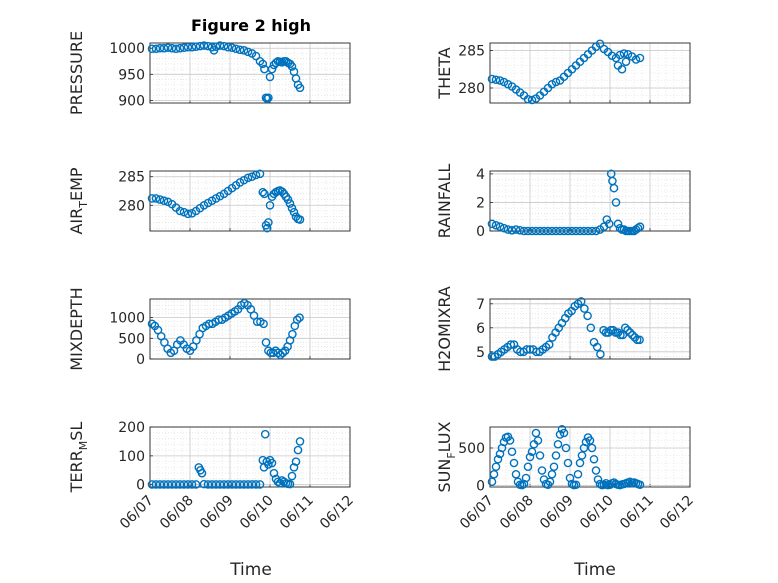 Image resolution: width=778 pixels, height=583 pixels. I want to click on y-axis-label: SUNFLUX, so click(446, 456).